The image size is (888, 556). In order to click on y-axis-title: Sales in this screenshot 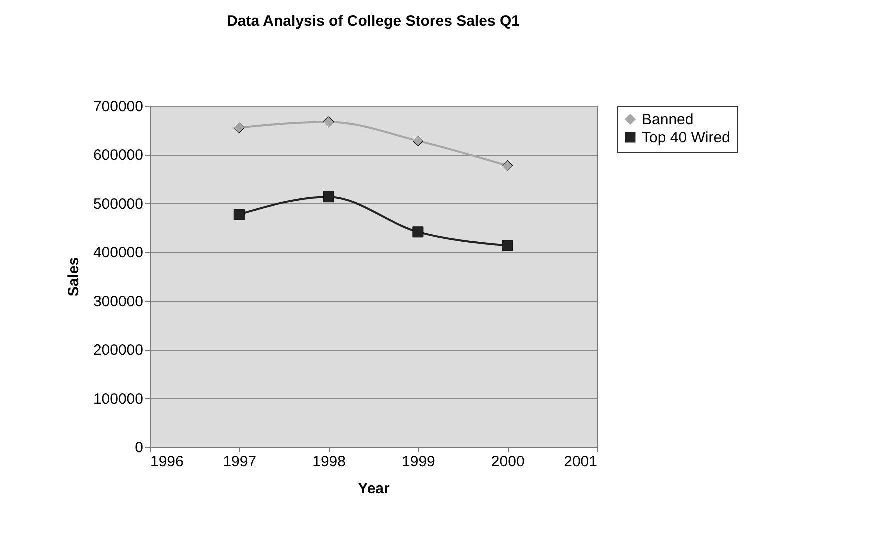, I will do `click(73, 277)`.